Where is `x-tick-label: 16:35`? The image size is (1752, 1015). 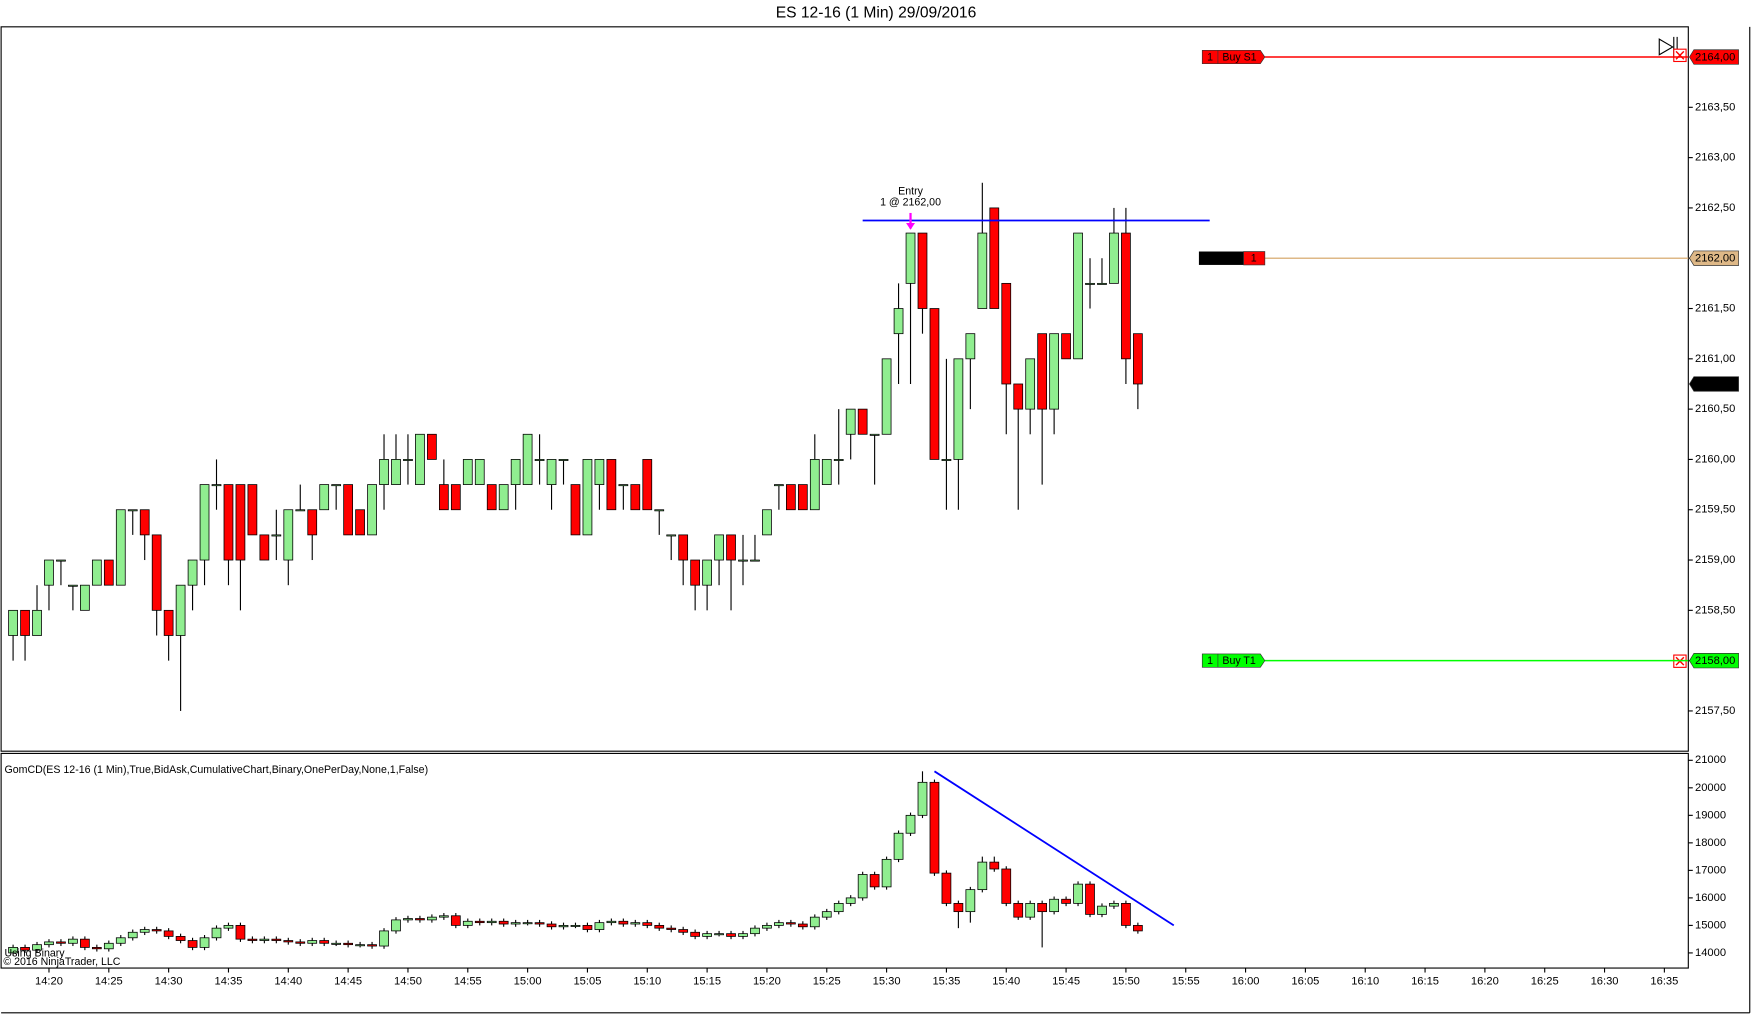
x-tick-label: 16:35 is located at coordinates (1664, 981).